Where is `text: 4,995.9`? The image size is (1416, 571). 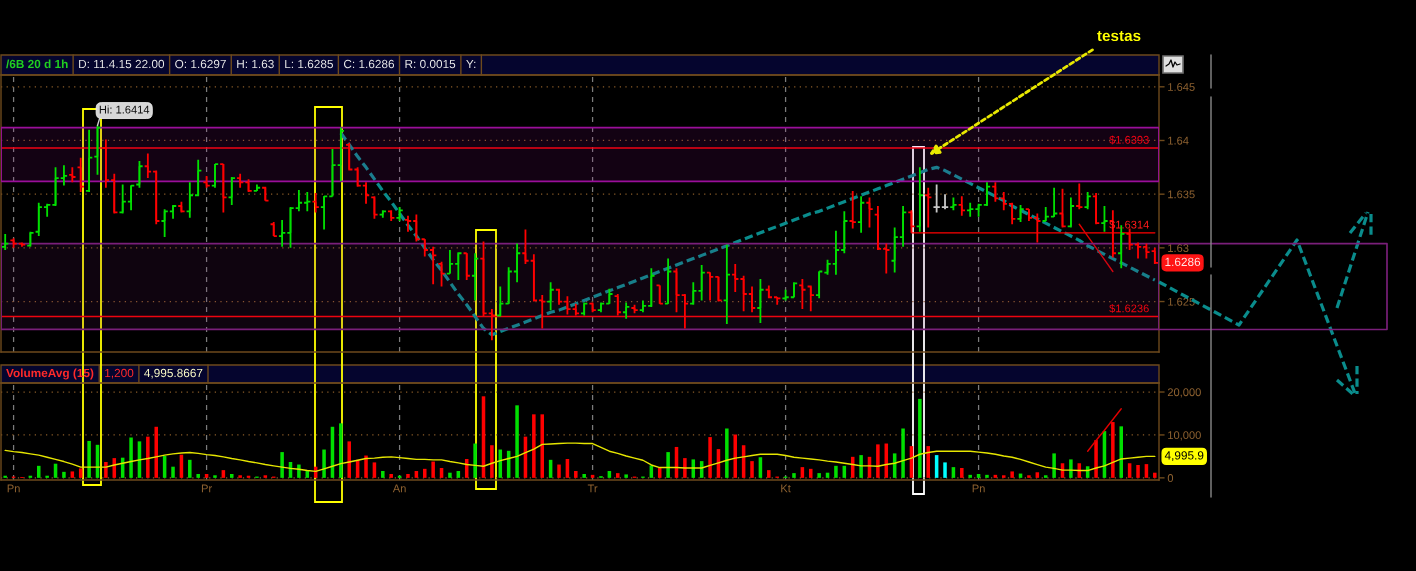 text: 4,995.9 is located at coordinates (1184, 456).